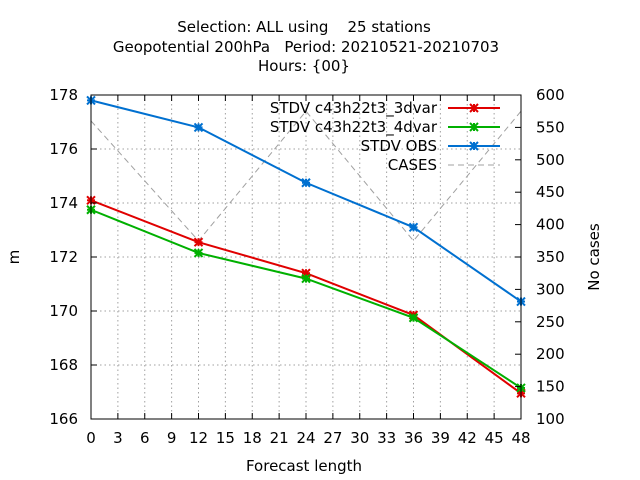 Image resolution: width=640 pixels, height=480 pixels. What do you see at coordinates (386, 438) in the screenshot?
I see `x-tick-label: 33` at bounding box center [386, 438].